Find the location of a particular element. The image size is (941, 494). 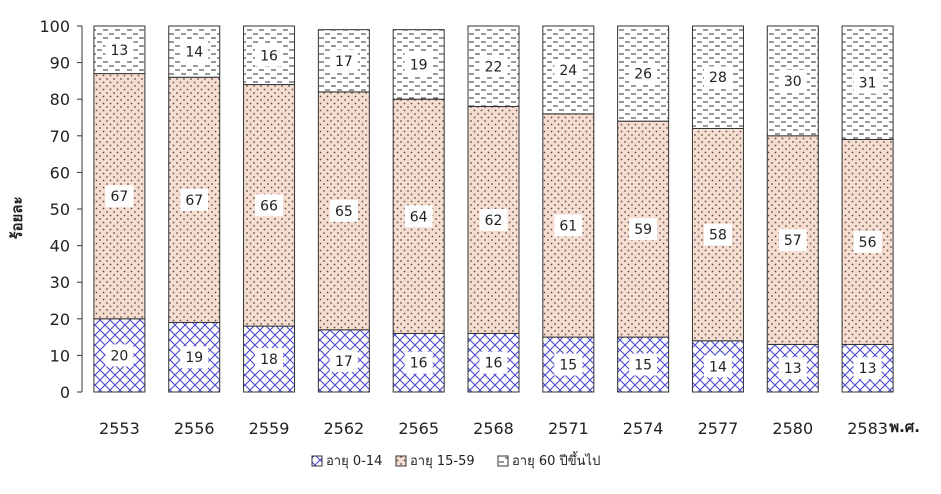

segment-value-label: 56 is located at coordinates (868, 243).